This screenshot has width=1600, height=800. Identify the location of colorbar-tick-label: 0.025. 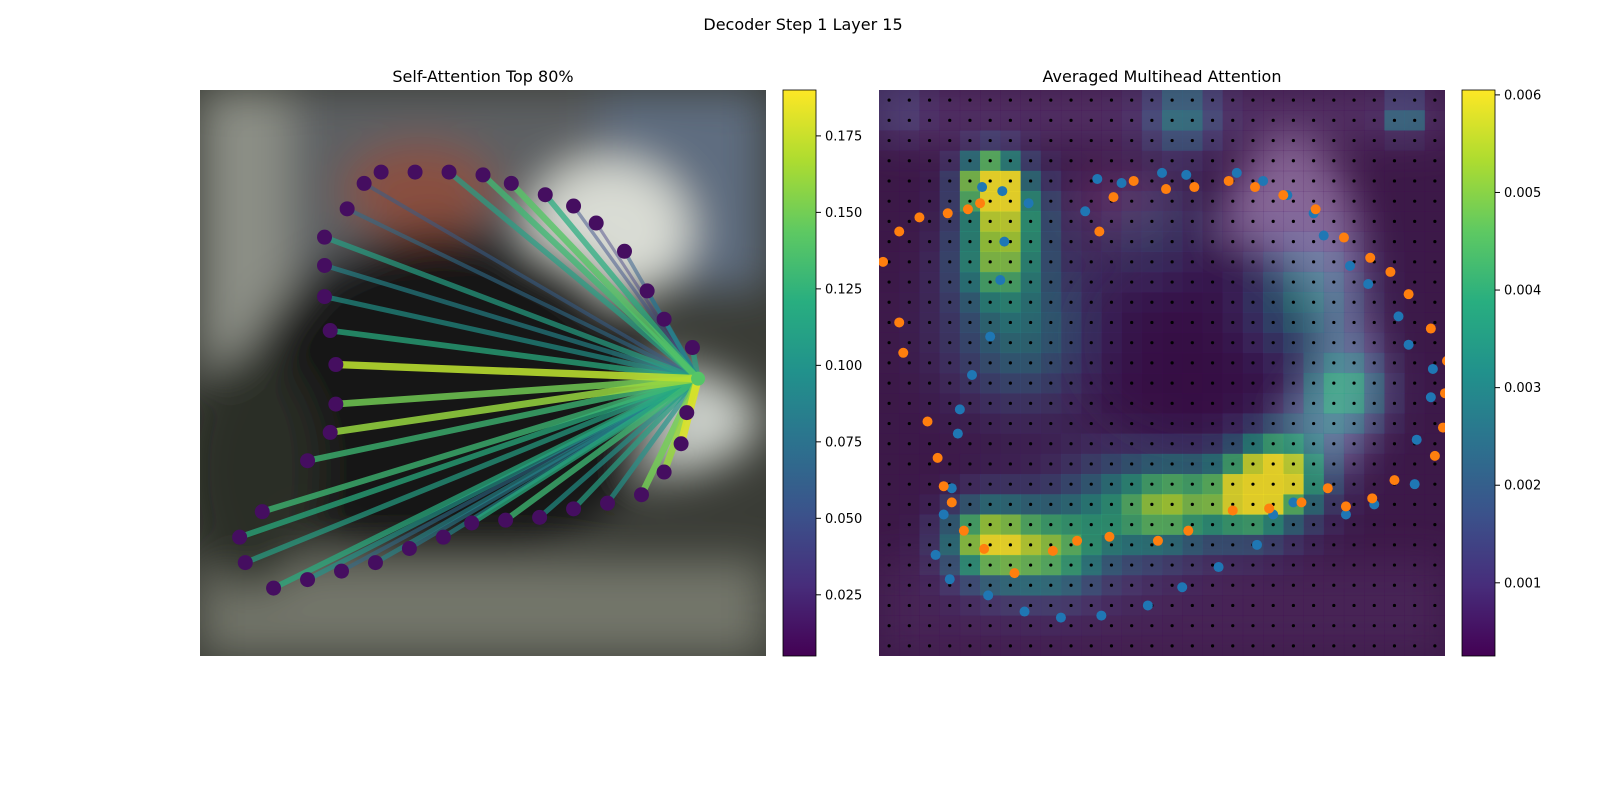
(843, 595).